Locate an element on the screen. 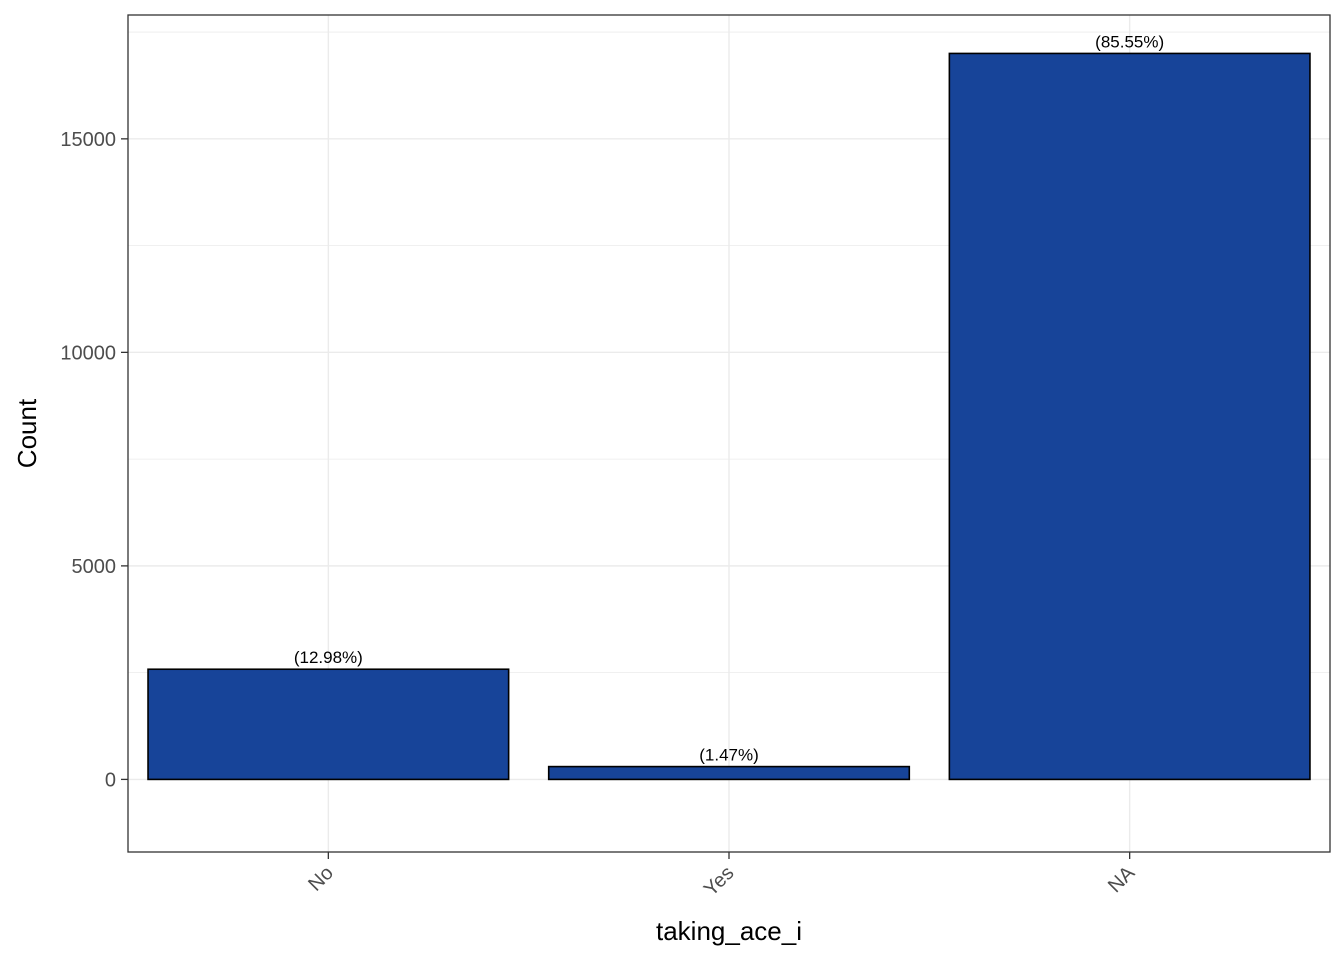 The height and width of the screenshot is (960, 1344). y-tick-label: 15000 is located at coordinates (88, 140).